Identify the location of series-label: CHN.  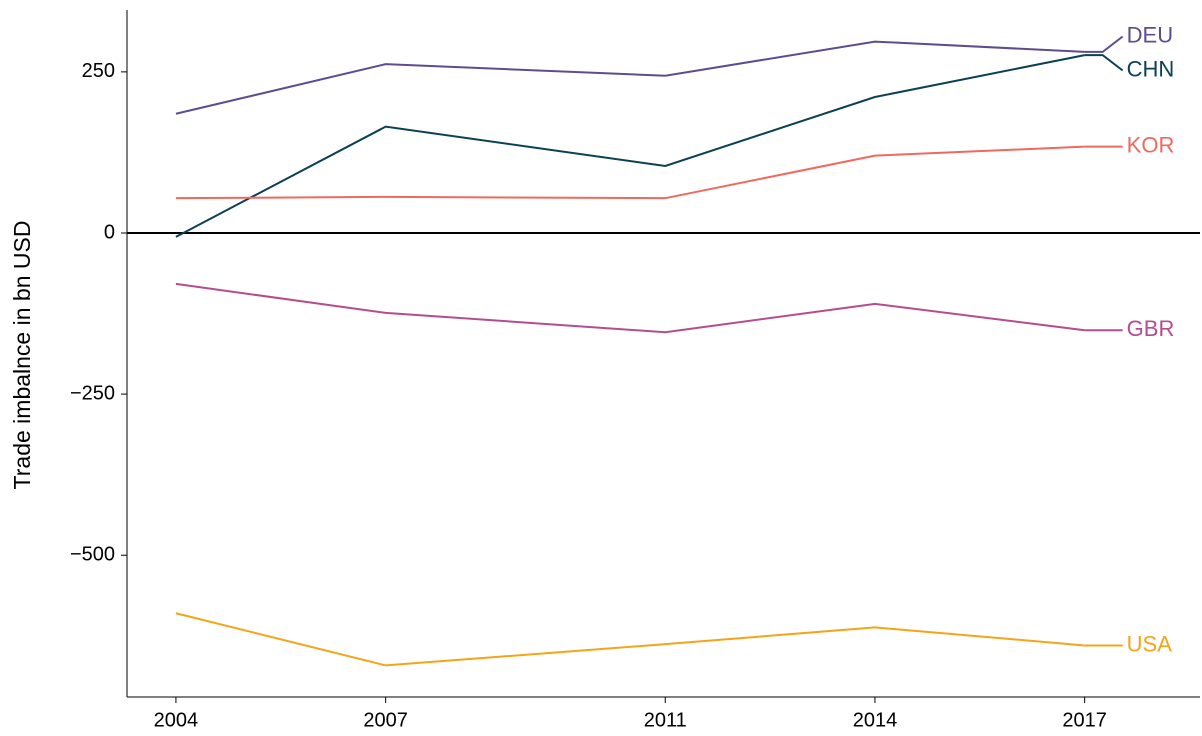
(1151, 68).